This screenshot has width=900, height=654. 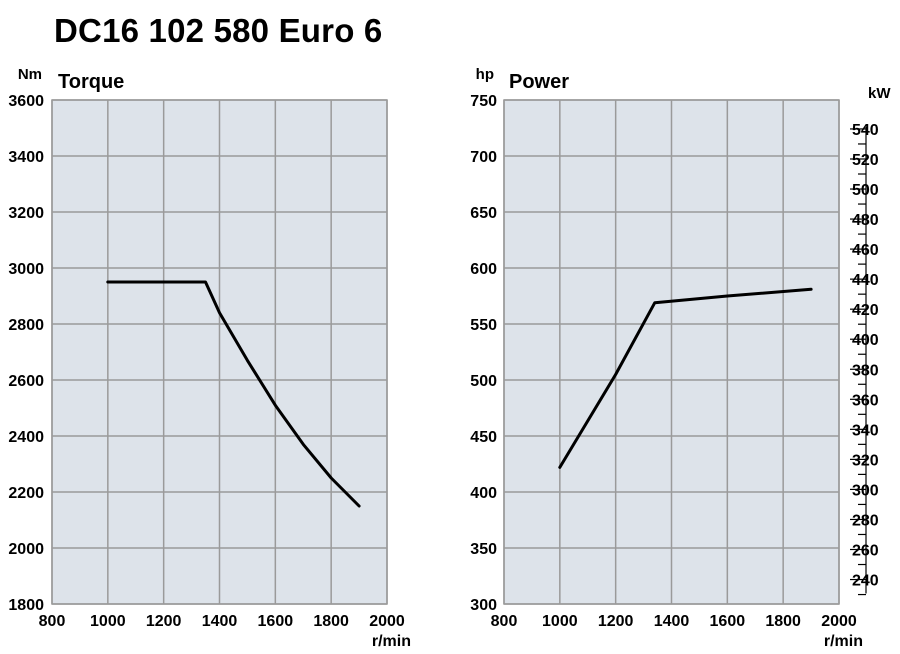 What do you see at coordinates (865, 430) in the screenshot?
I see `kw-tick-label: 340` at bounding box center [865, 430].